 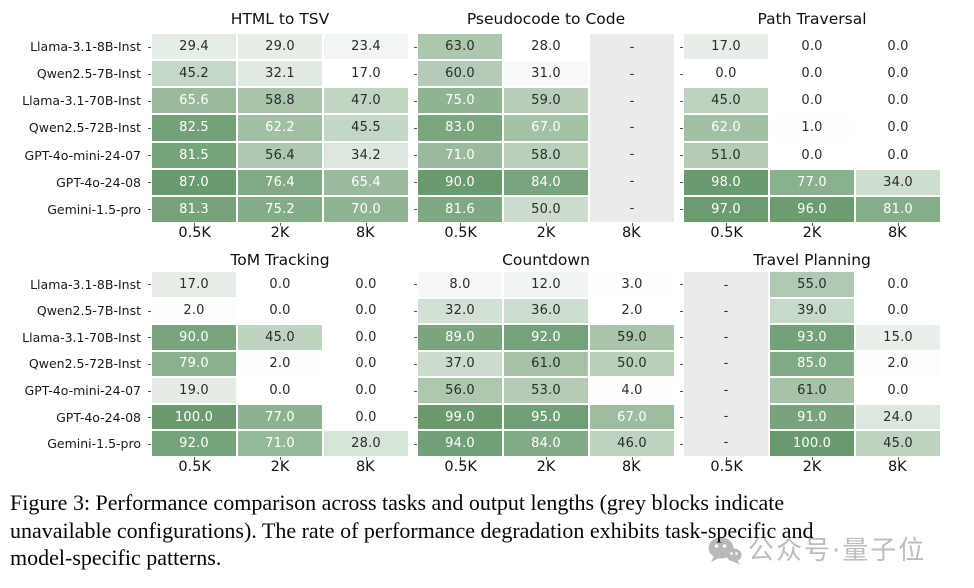 What do you see at coordinates (546, 417) in the screenshot?
I see `heatmap-cell: 95.0` at bounding box center [546, 417].